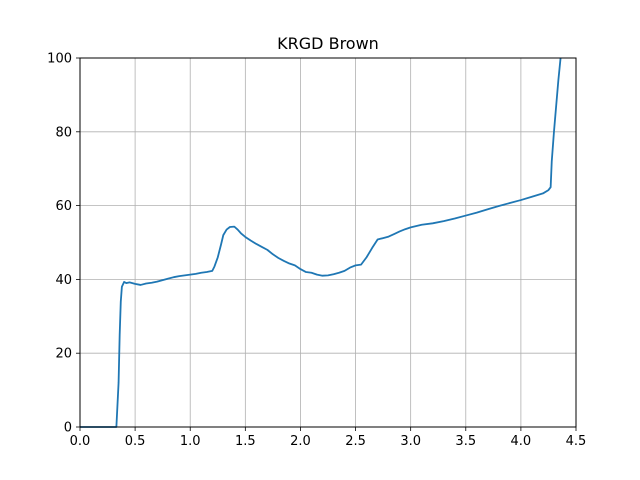 Image resolution: width=640 pixels, height=480 pixels. I want to click on x-tick-label: 2.5, so click(355, 441).